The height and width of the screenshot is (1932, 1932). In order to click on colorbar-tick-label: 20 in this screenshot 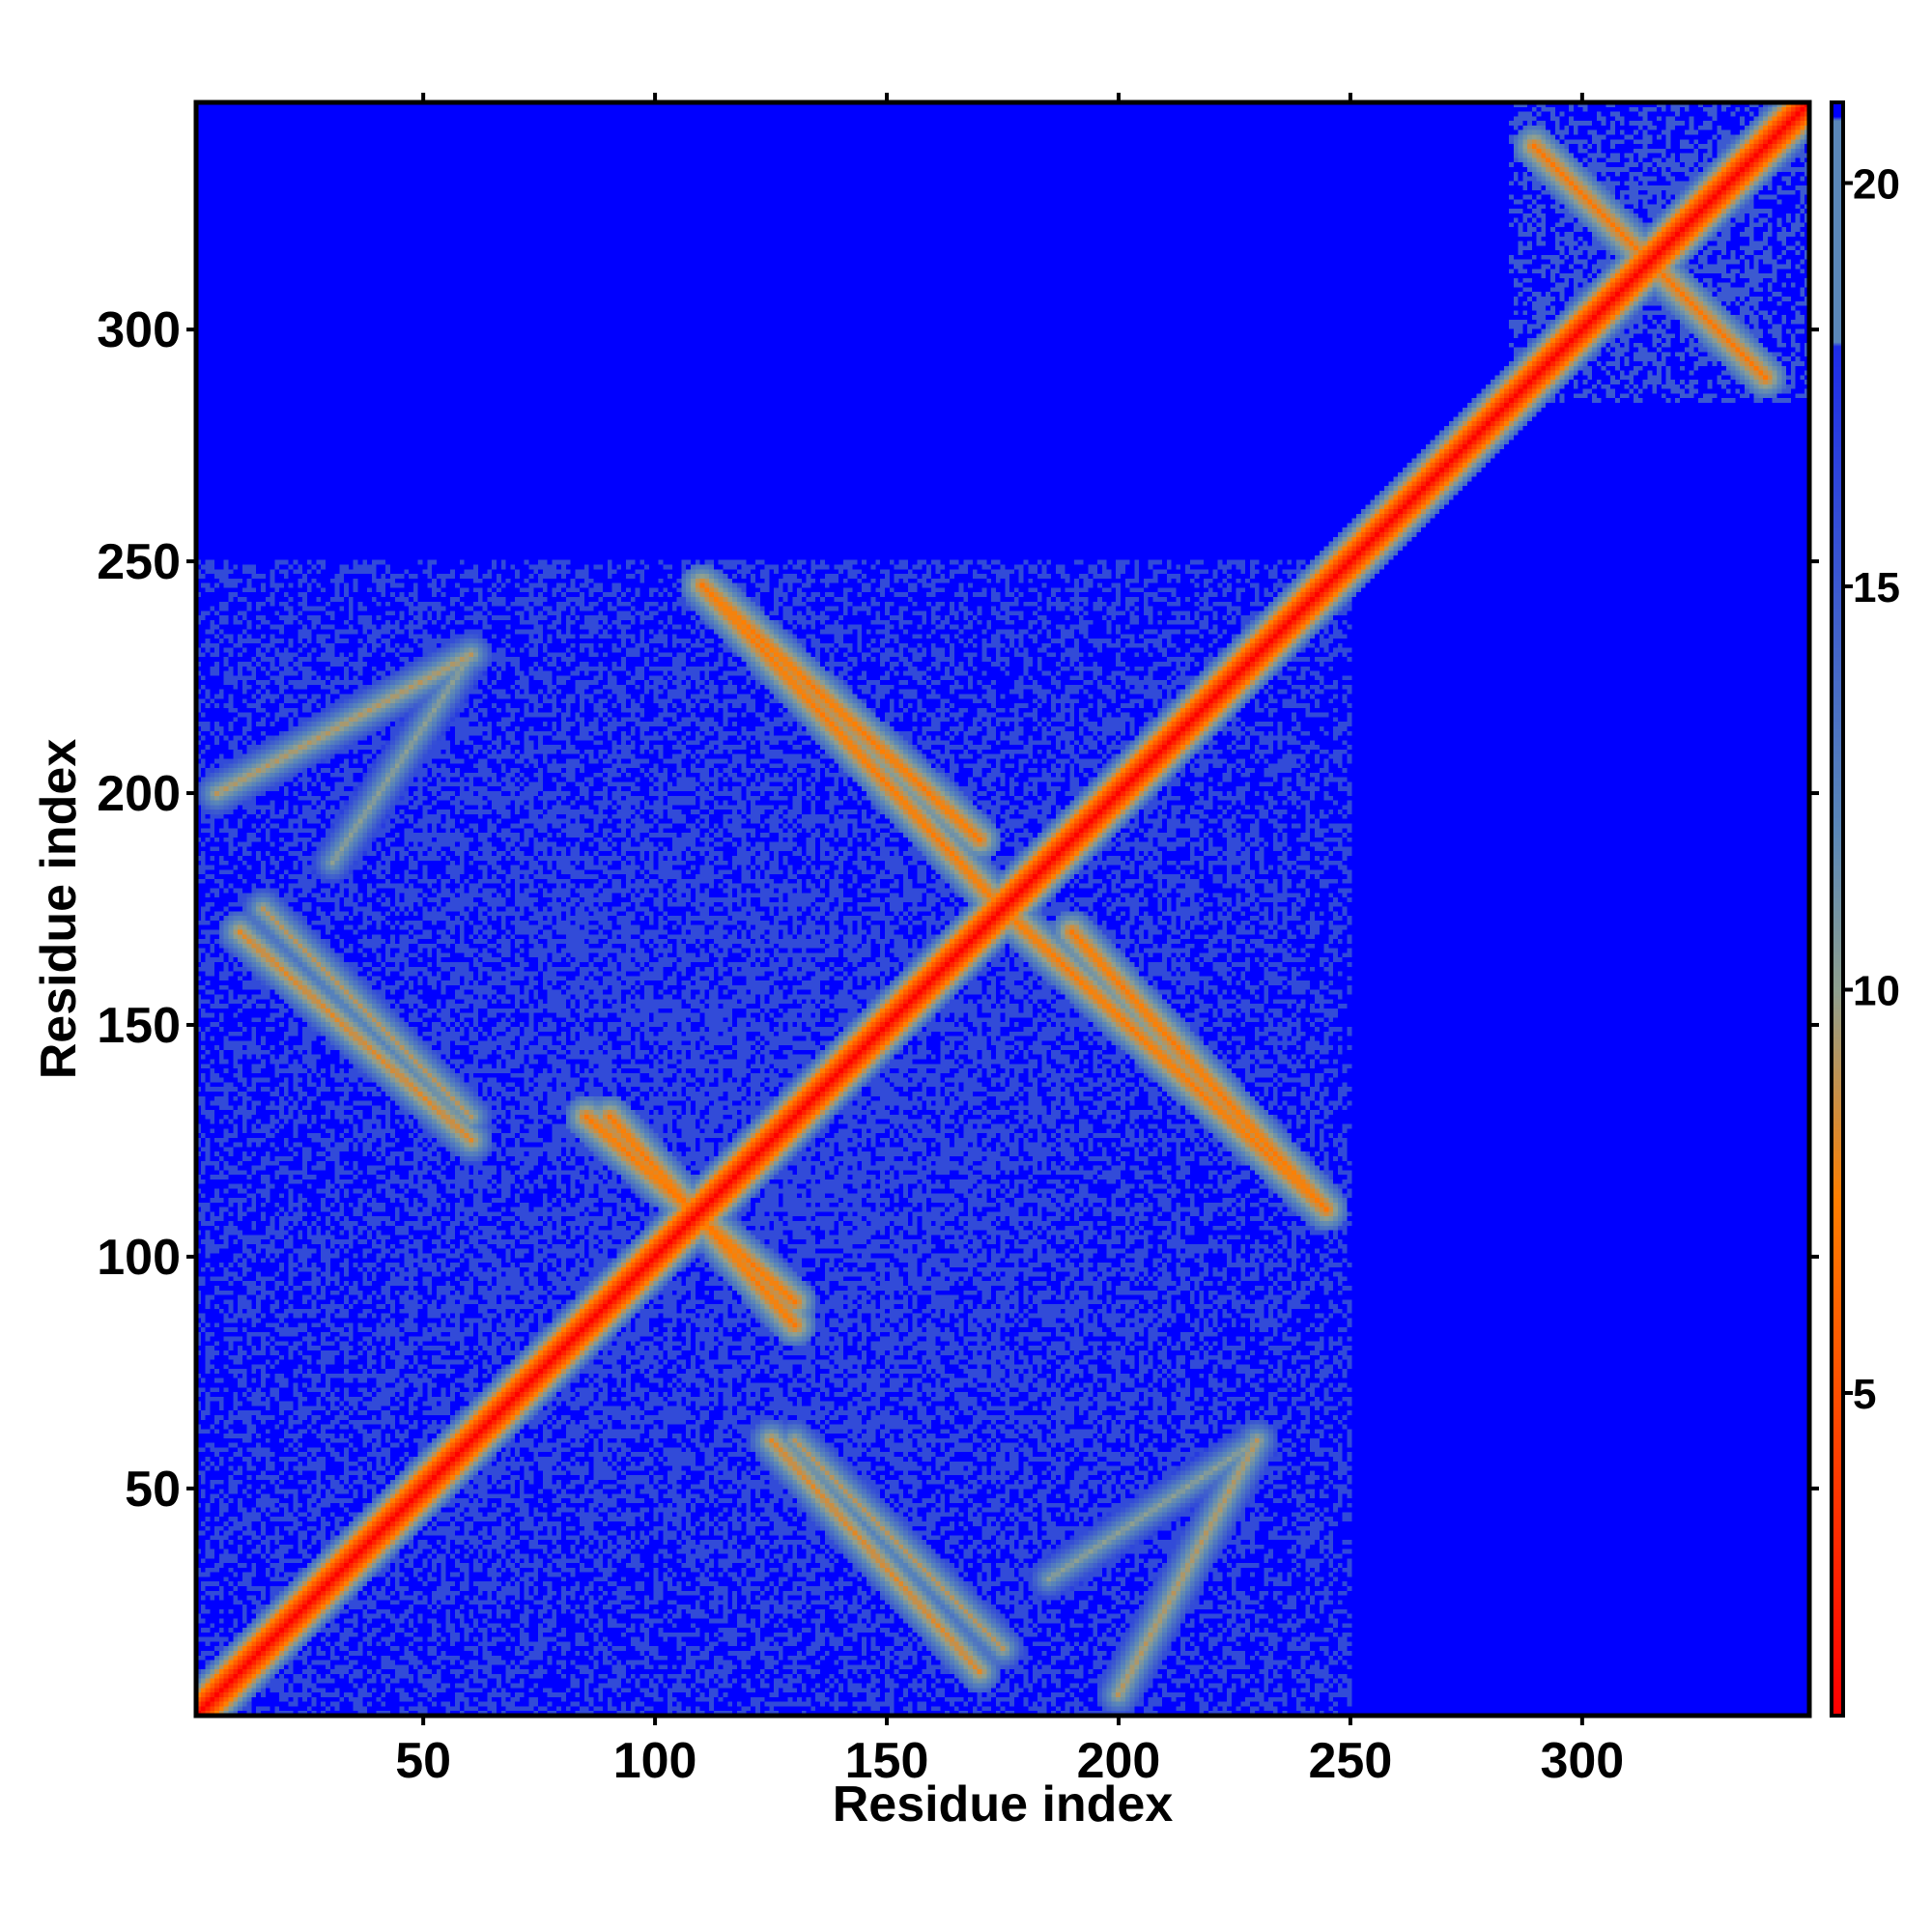, I will do `click(1876, 185)`.